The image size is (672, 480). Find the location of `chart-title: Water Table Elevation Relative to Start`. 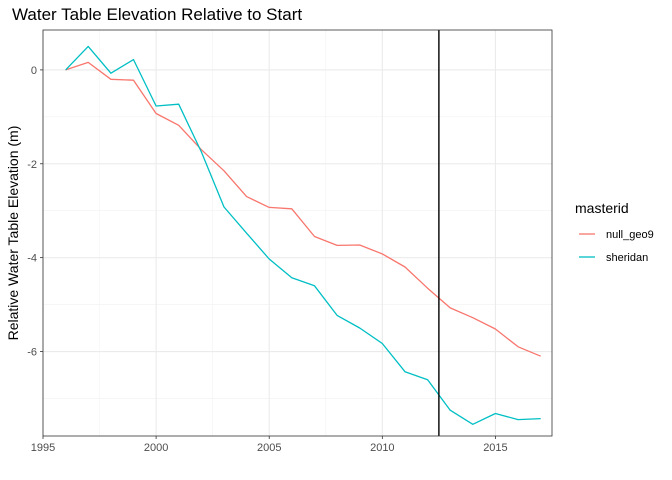

chart-title: Water Table Elevation Relative to Start is located at coordinates (157, 14).